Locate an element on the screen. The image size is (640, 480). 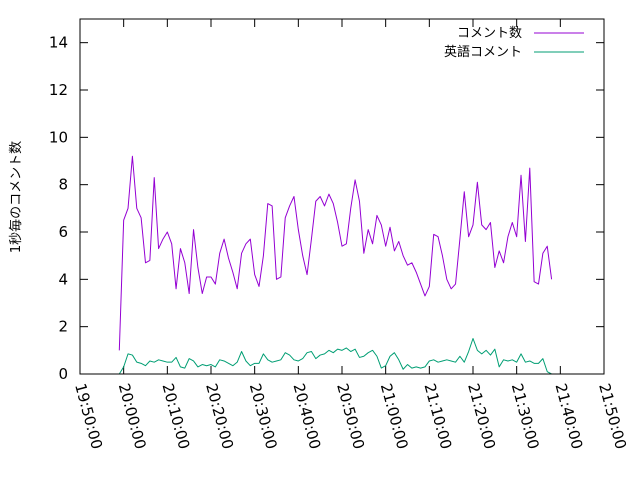
x-tick-label: 21:50:00 is located at coordinates (612, 416).